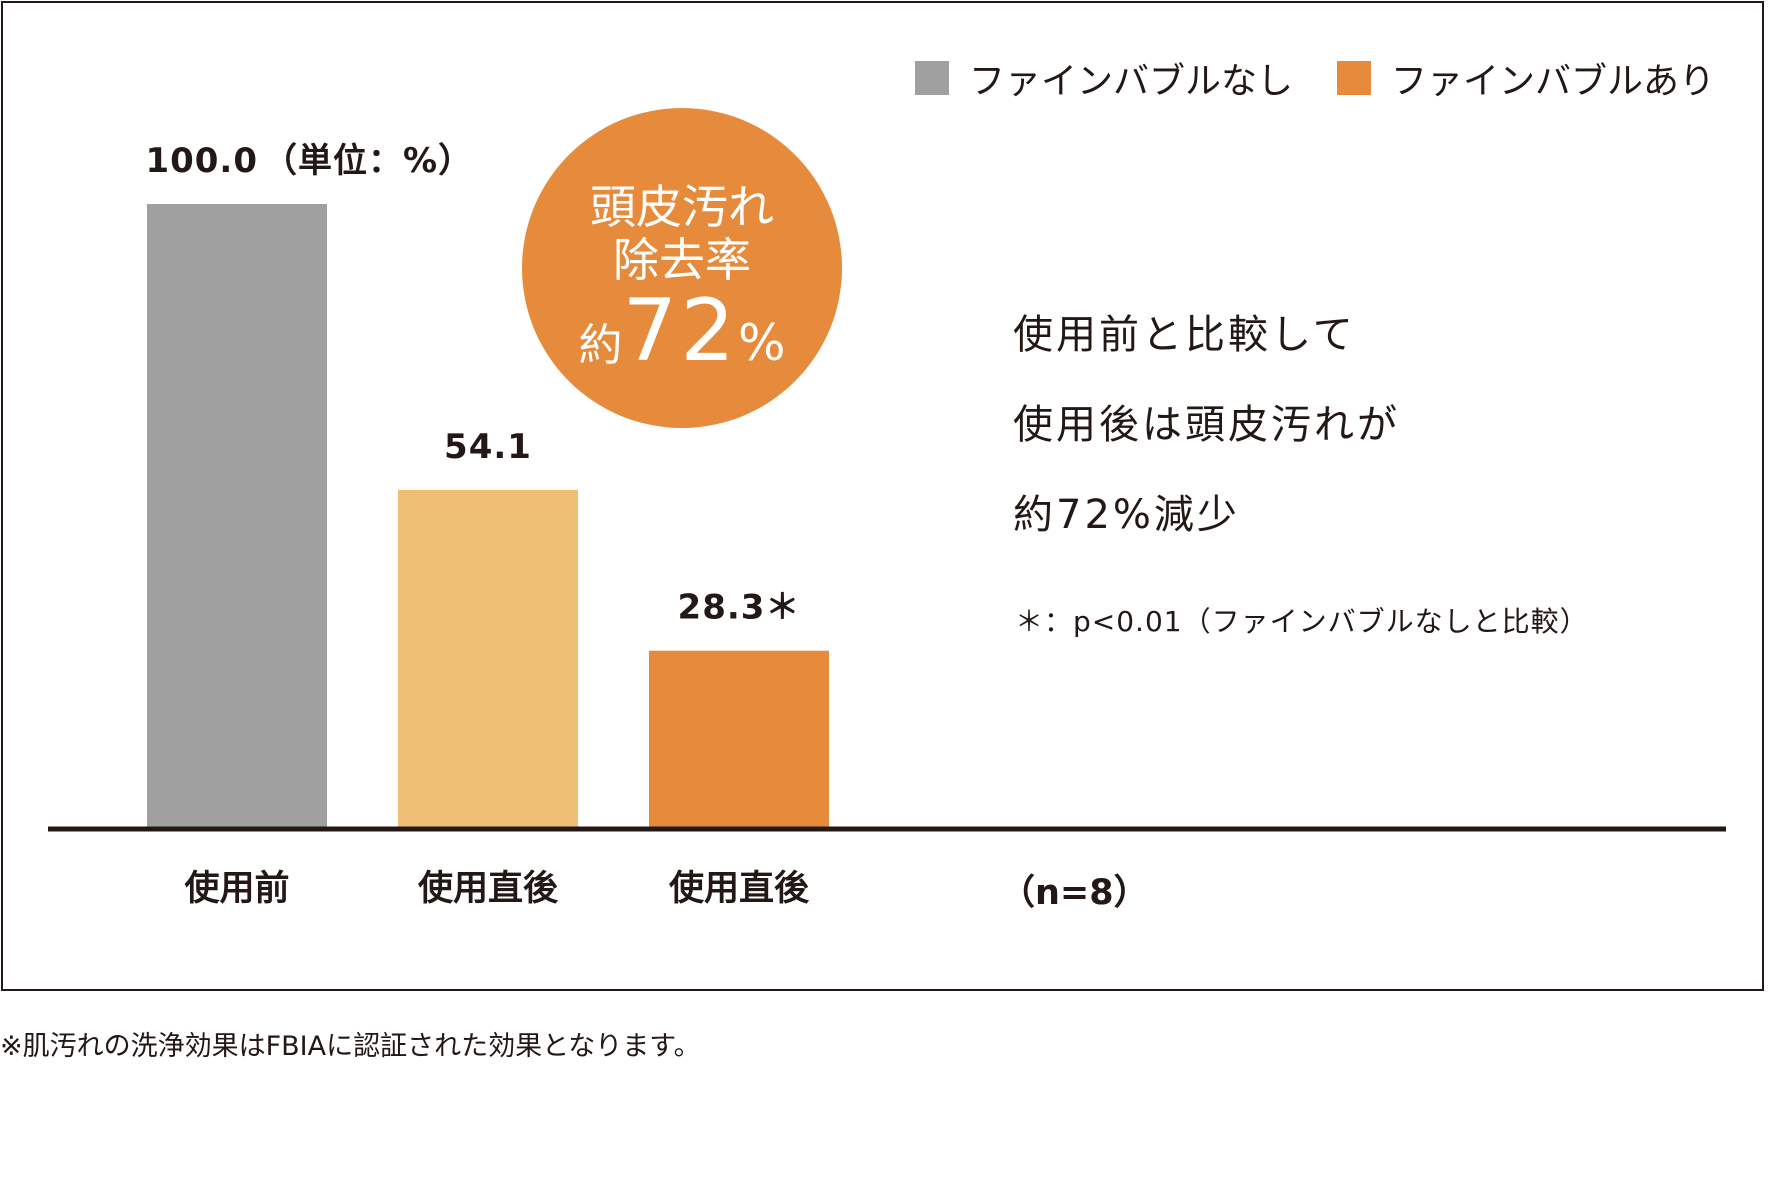 The height and width of the screenshot is (1203, 1770). What do you see at coordinates (932, 78) in the screenshot?
I see `legend-swatch-gray` at bounding box center [932, 78].